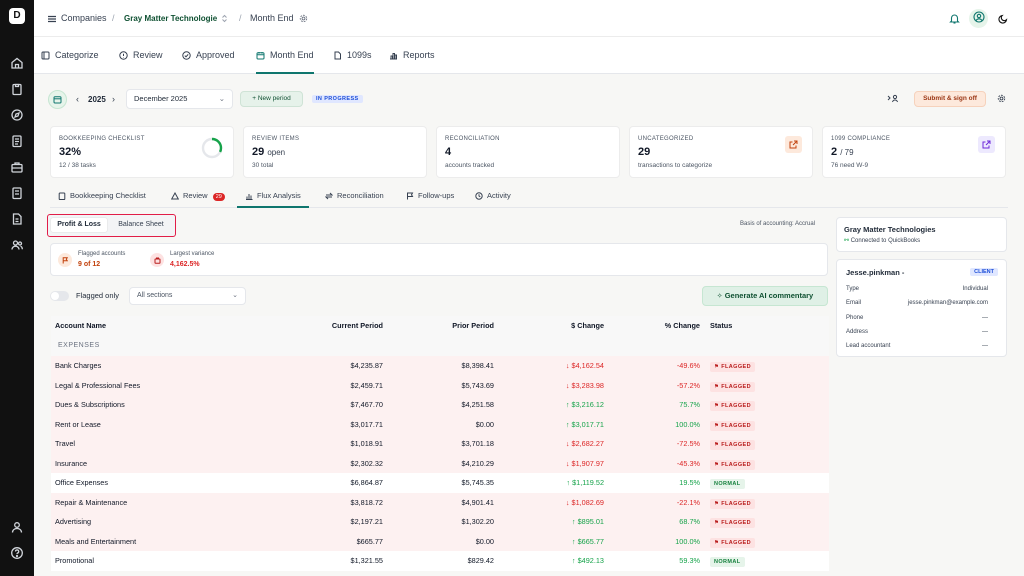 The image size is (1024, 576). Describe the element at coordinates (337, 99) in the screenshot. I see `status-badge: IN PROGRESS` at that location.